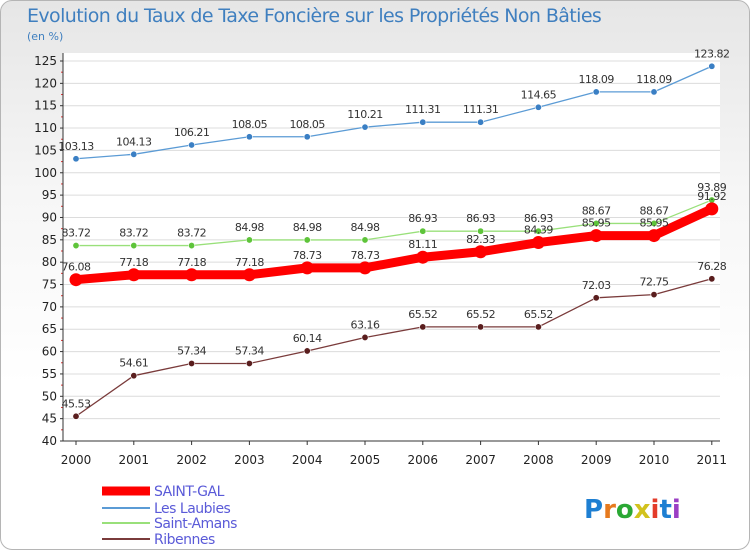 The height and width of the screenshot is (550, 750). What do you see at coordinates (134, 460) in the screenshot?
I see `x-tick-label: 2001` at bounding box center [134, 460].